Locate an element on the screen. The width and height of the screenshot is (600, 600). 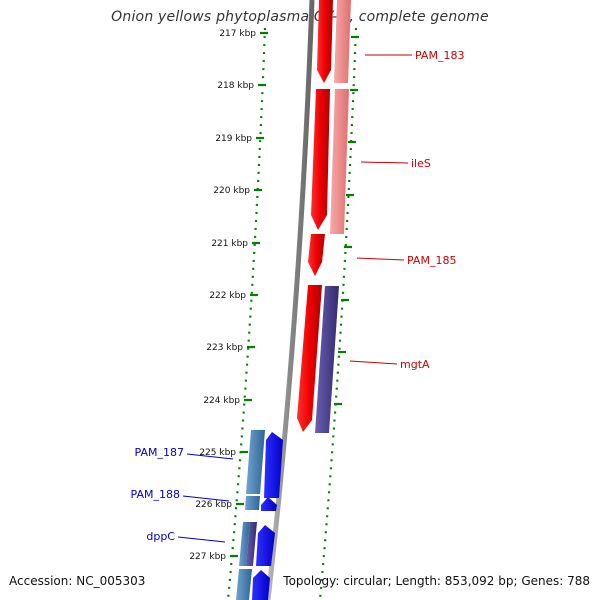
reverse-strand-cog is located at coordinates (333, 216).